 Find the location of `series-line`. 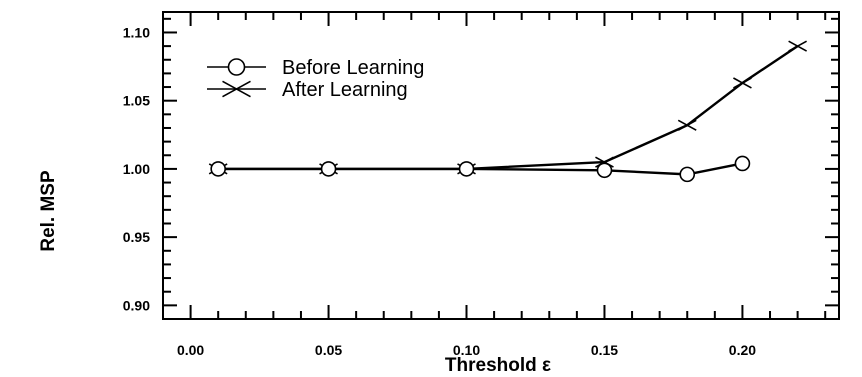

series-line is located at coordinates (480, 169).